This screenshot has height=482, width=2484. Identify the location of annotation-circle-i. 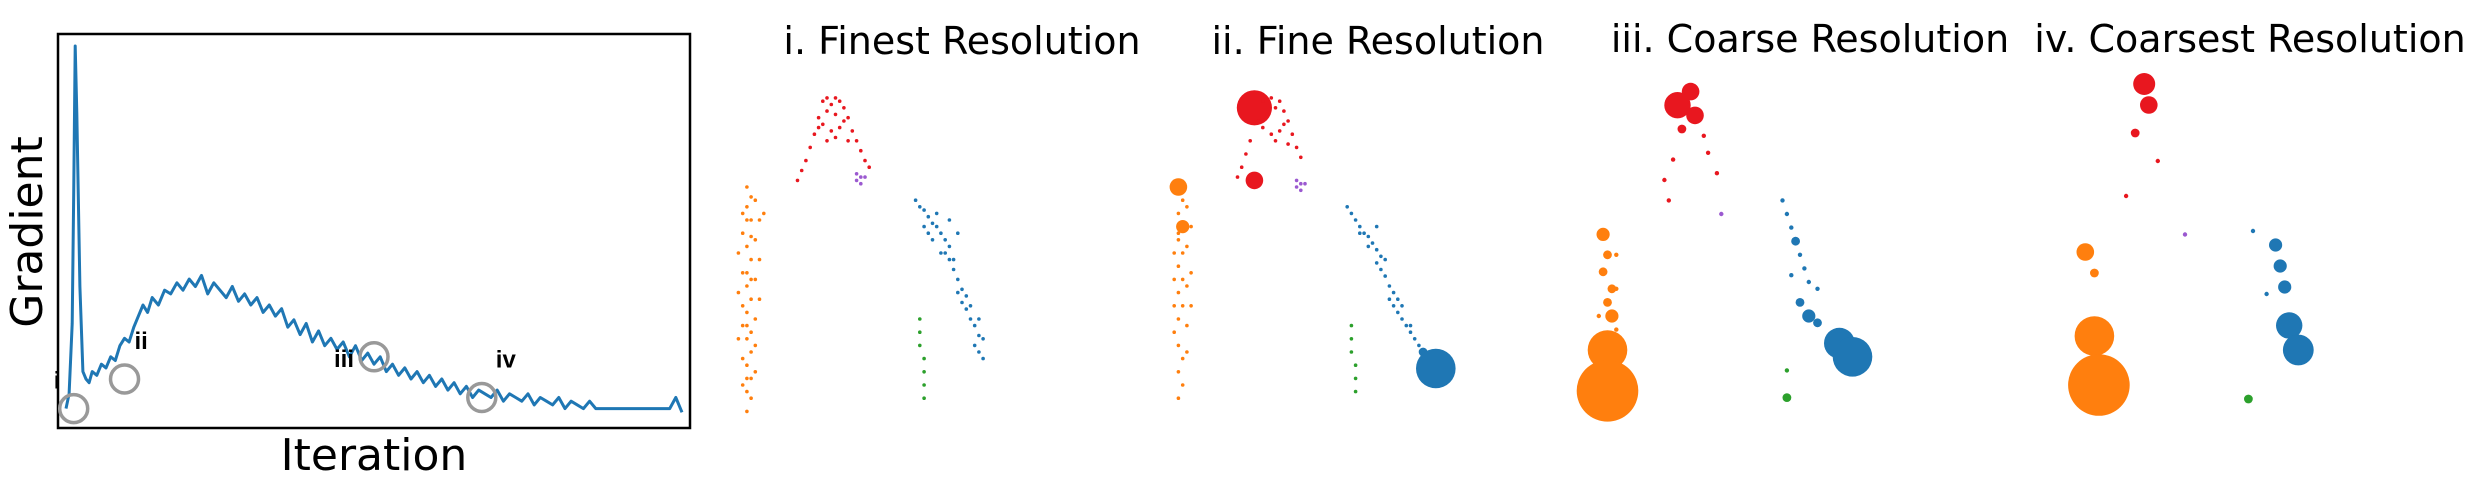
(73, 408).